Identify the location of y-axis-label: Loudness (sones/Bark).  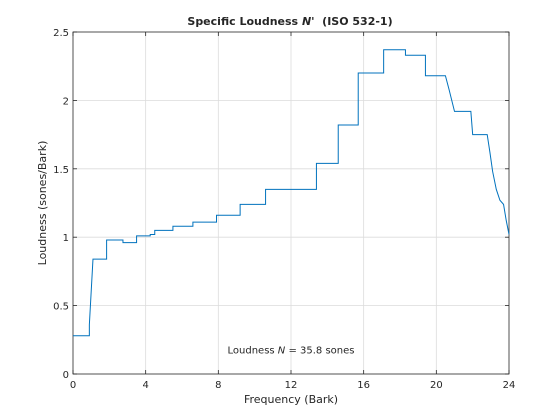
(42, 203).